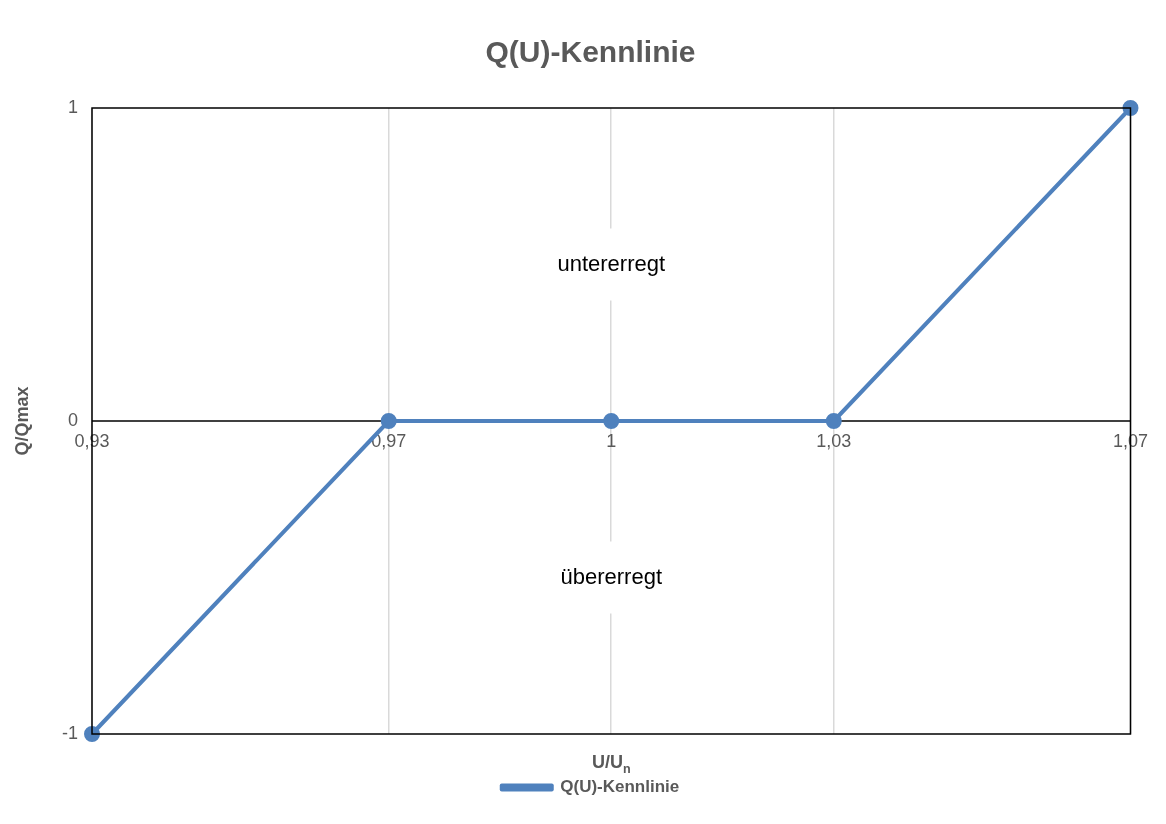 This screenshot has height=824, width=1166. I want to click on annotation: übererregt, so click(611, 576).